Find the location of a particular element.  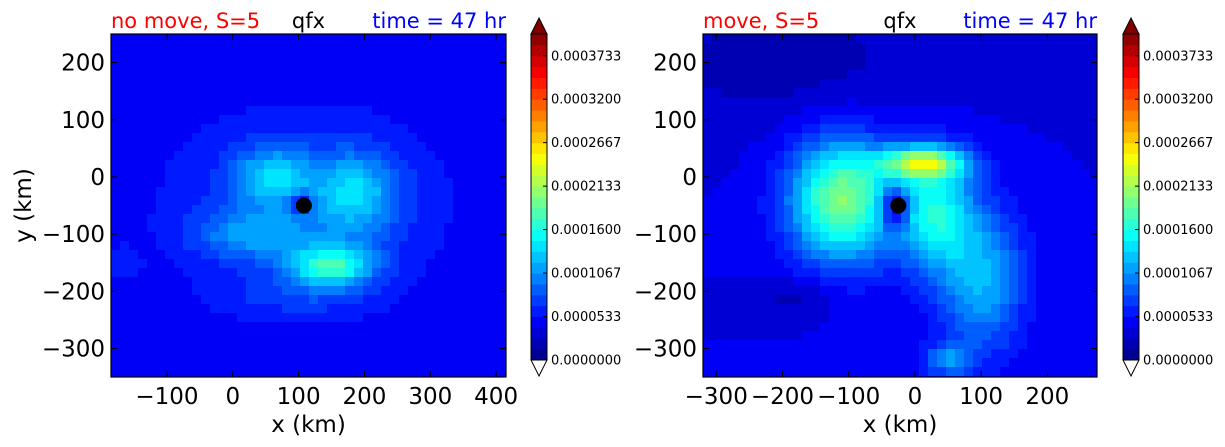

colorbar-extend-min is located at coordinates (539, 368).